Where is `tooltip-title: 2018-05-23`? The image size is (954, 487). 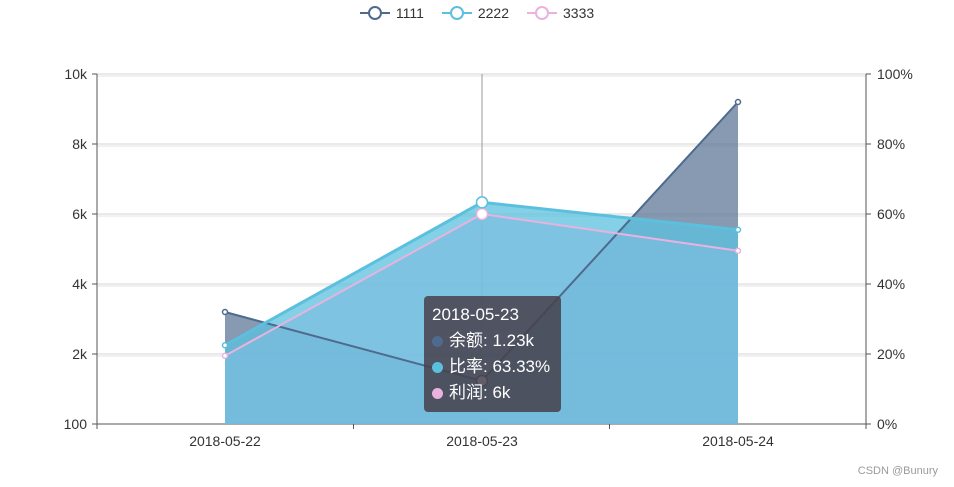 tooltip-title: 2018-05-23 is located at coordinates (475, 314).